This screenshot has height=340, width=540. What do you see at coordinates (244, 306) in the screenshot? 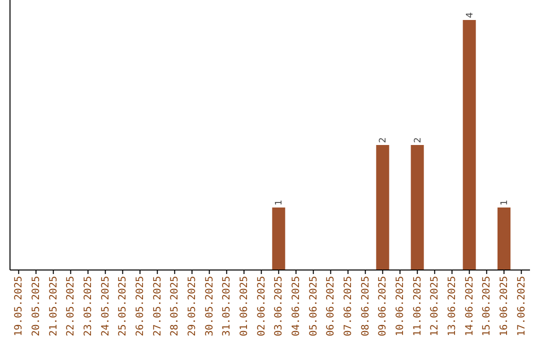
I see `x-tick-label: 01.06.2025` at bounding box center [244, 306].